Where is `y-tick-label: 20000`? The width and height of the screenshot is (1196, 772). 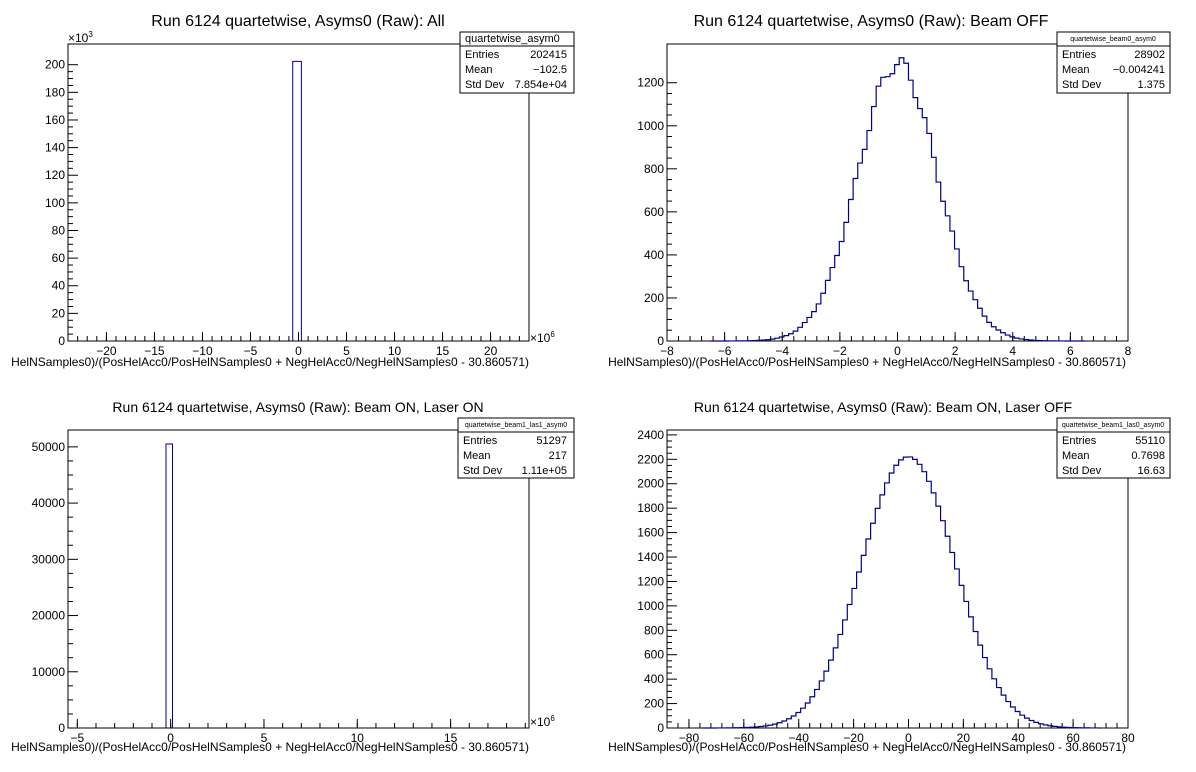 y-tick-label: 20000 is located at coordinates (49, 616).